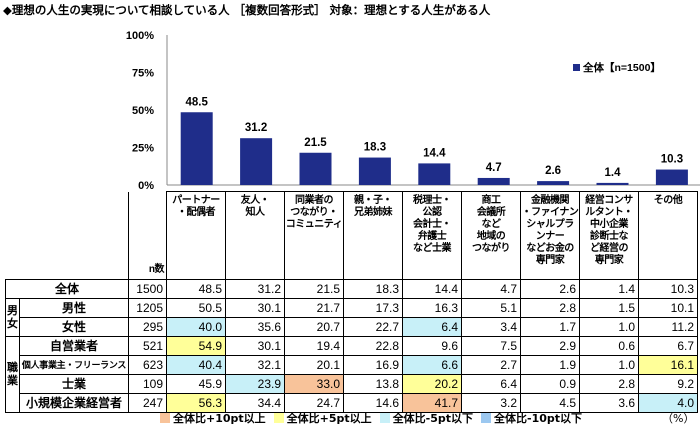 Image resolution: width=700 pixels, height=426 pixels. I want to click on column-header: パートナー ・配偶者, so click(196, 235).